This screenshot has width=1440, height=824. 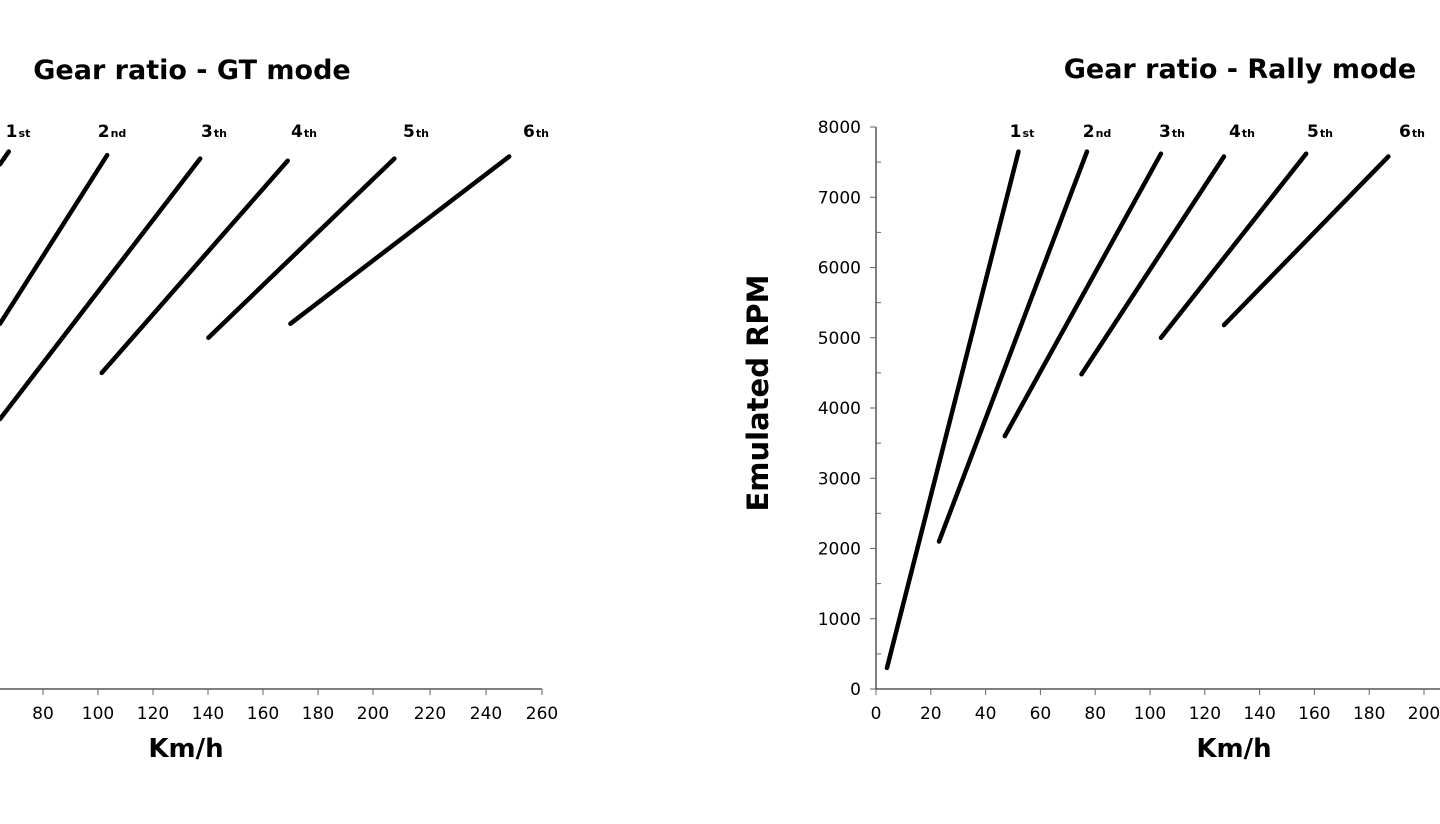 What do you see at coordinates (5, 158) in the screenshot?
I see `gt-gear-1-line` at bounding box center [5, 158].